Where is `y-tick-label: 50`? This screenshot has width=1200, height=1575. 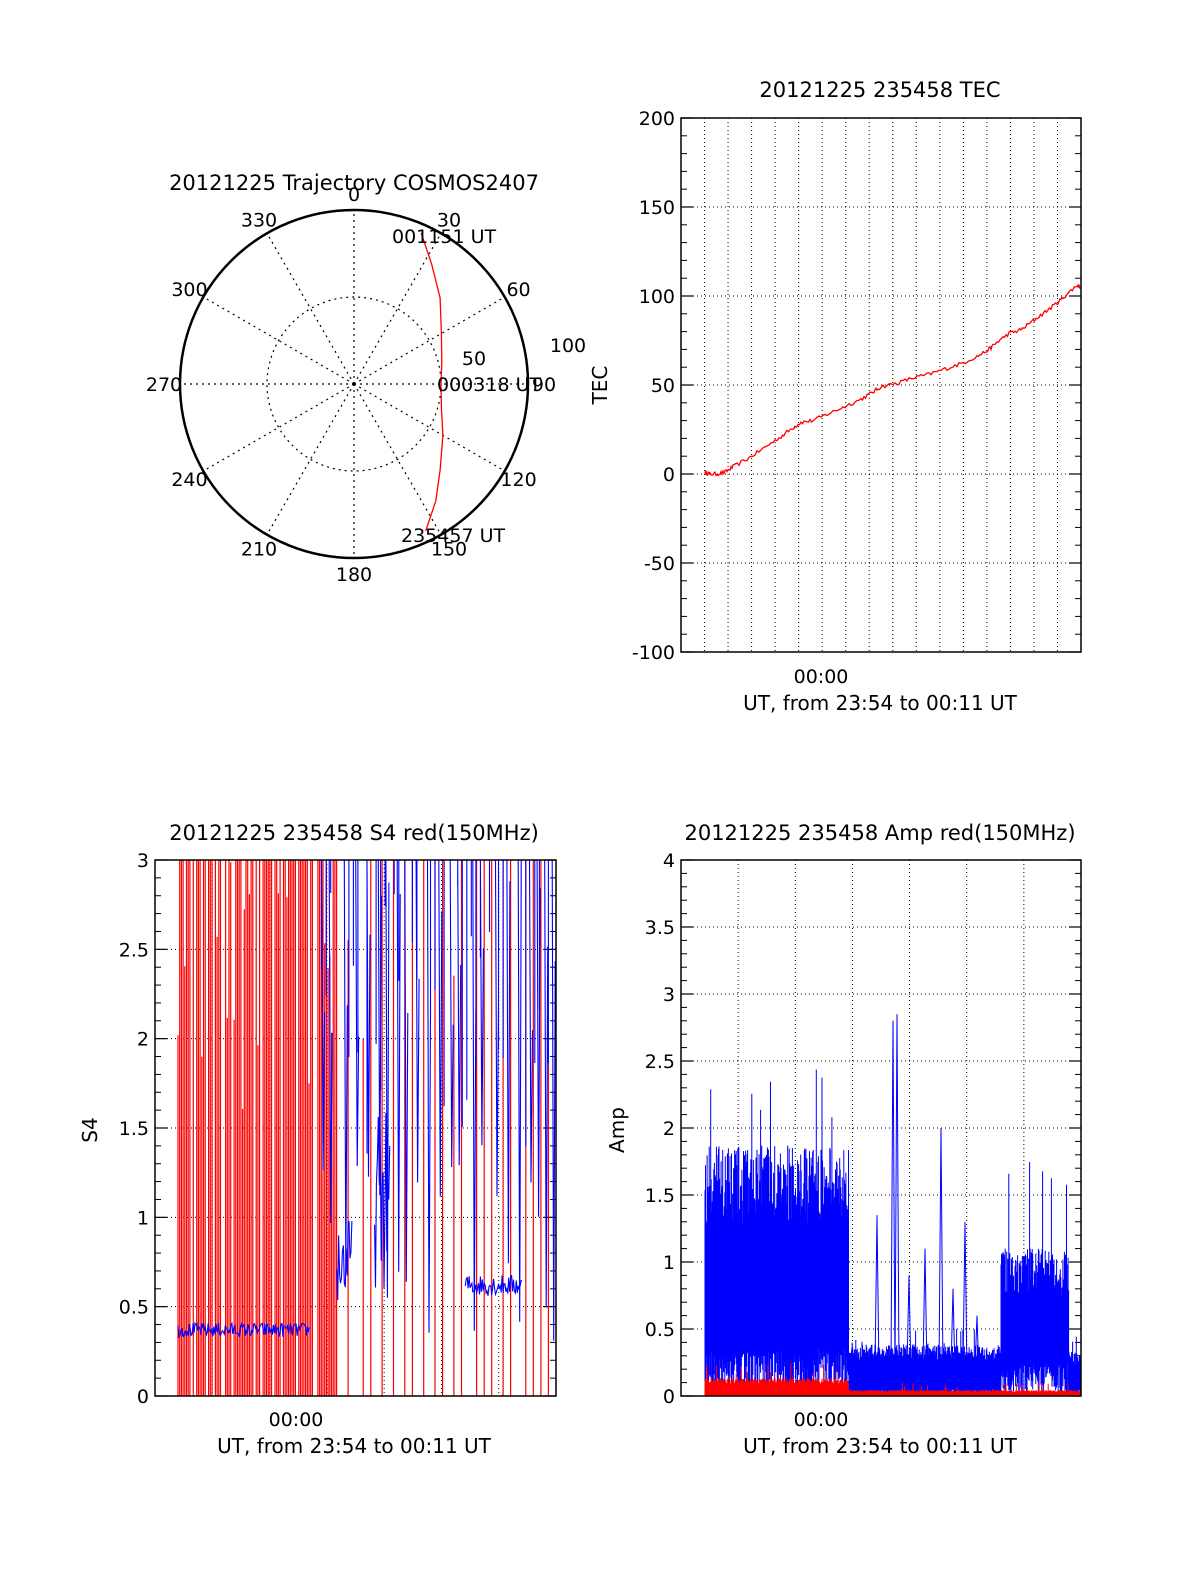 y-tick-label: 50 is located at coordinates (663, 386).